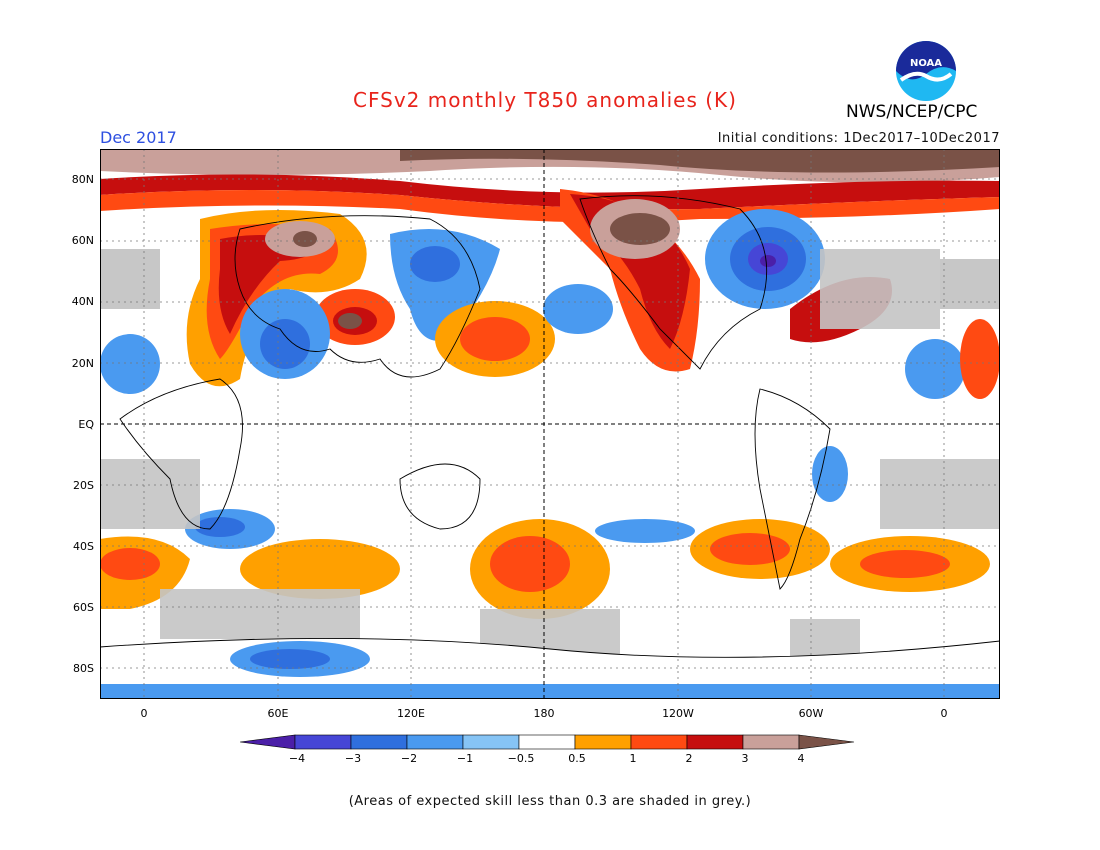 This screenshot has width=1100, height=850. What do you see at coordinates (801, 758) in the screenshot?
I see `colorbar-tick: 4` at bounding box center [801, 758].